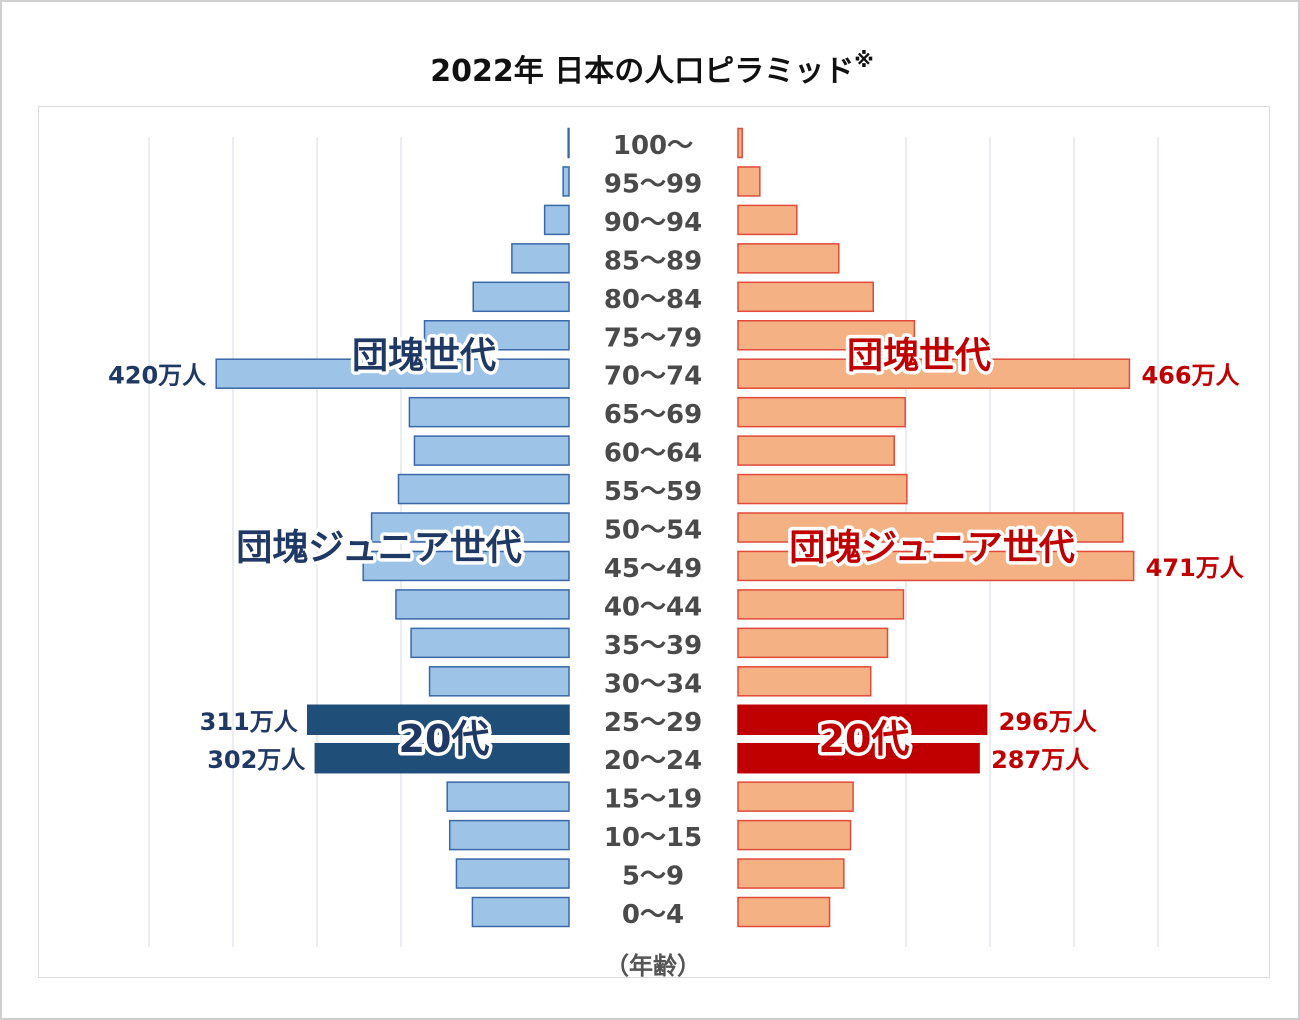 Image resolution: width=1300 pixels, height=1020 pixels. I want to click on age-label: 60～64, so click(653, 454).